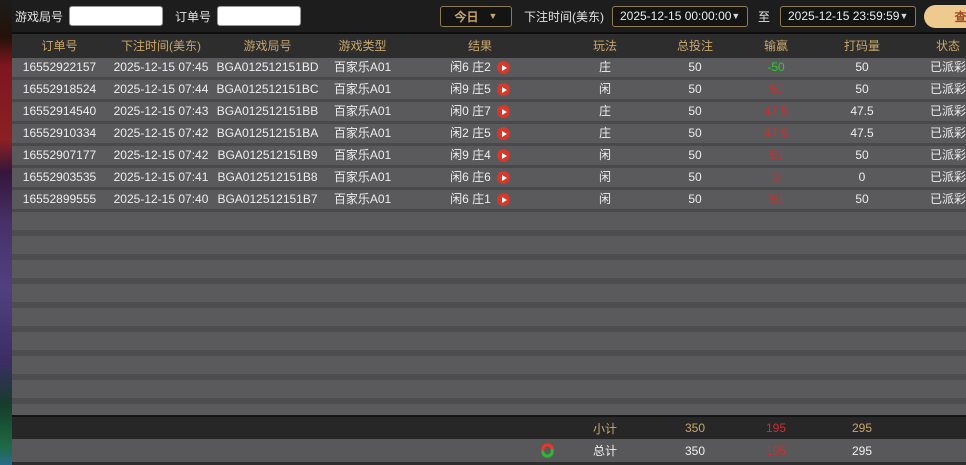  What do you see at coordinates (59, 177) in the screenshot?
I see `order-number-cell: 16552903535` at bounding box center [59, 177].